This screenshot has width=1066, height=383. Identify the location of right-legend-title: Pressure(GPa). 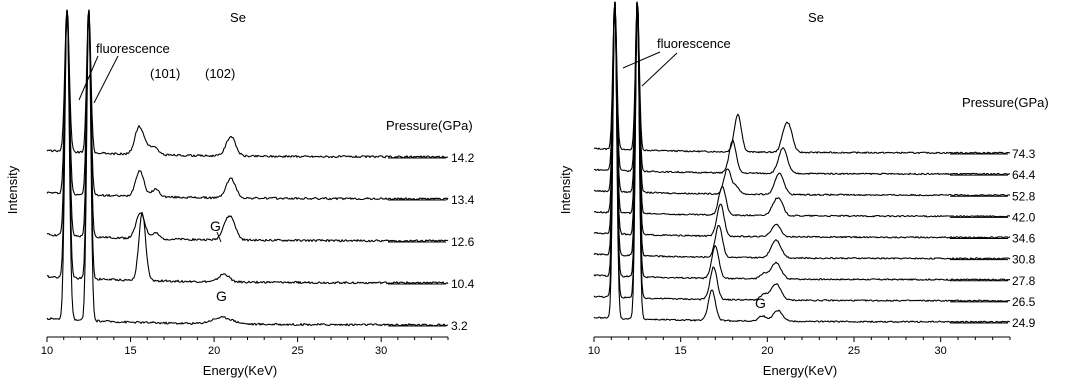
(1005, 102).